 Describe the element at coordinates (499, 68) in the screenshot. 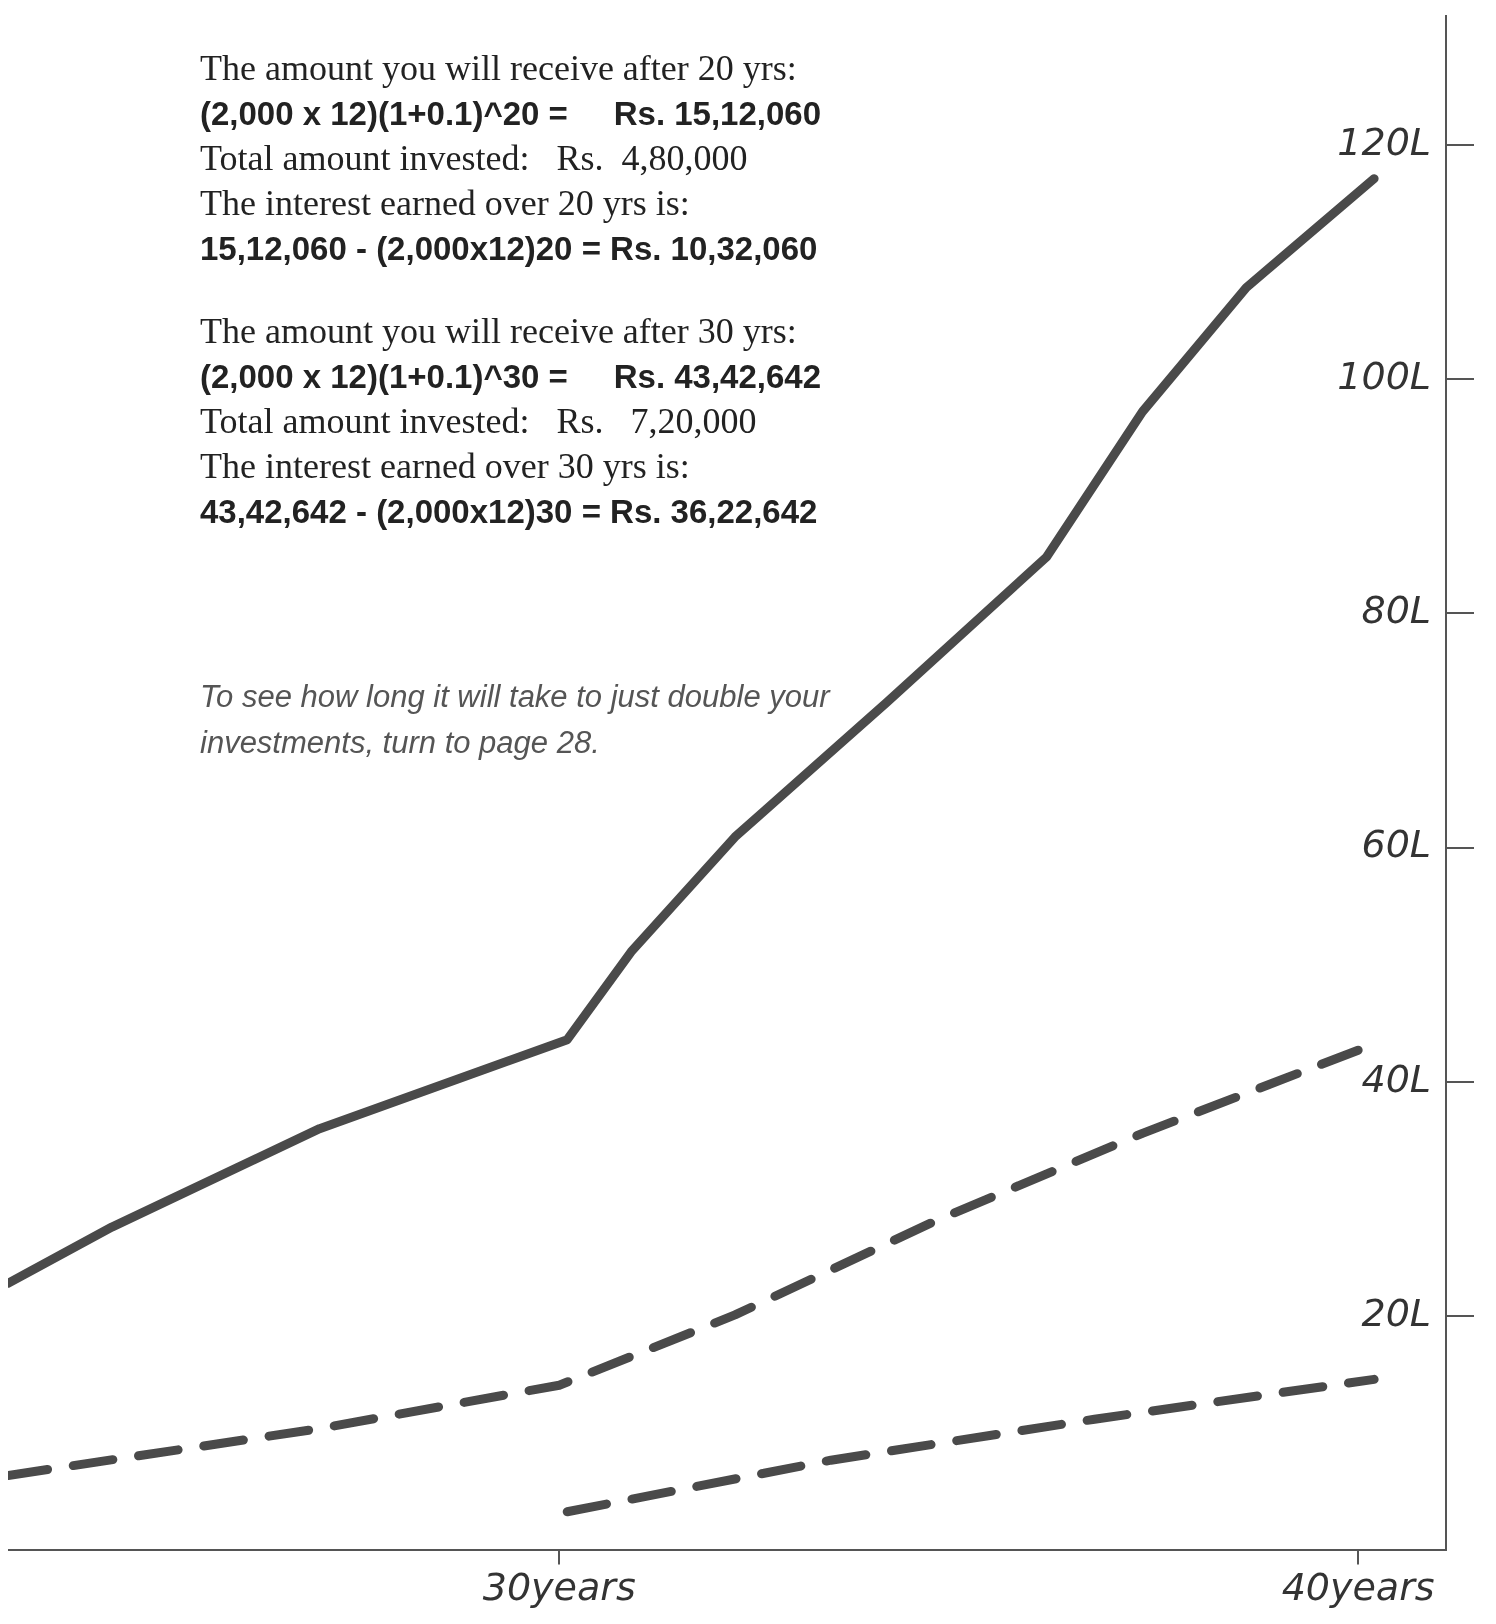

I see `annotation: The amount you will receive after 20 yrs:` at that location.